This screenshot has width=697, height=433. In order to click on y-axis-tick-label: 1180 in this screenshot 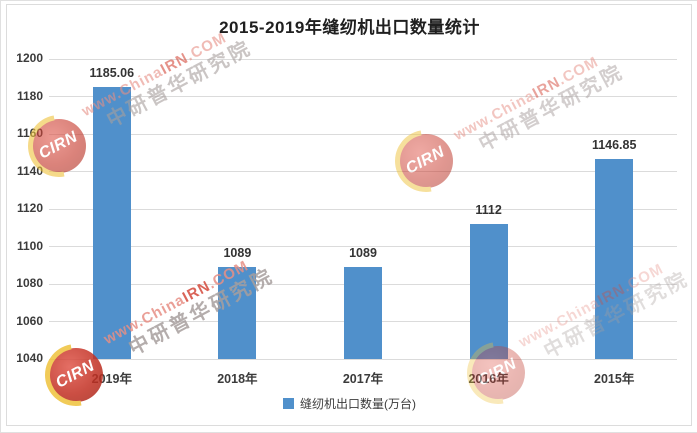, I will do `click(29, 95)`.